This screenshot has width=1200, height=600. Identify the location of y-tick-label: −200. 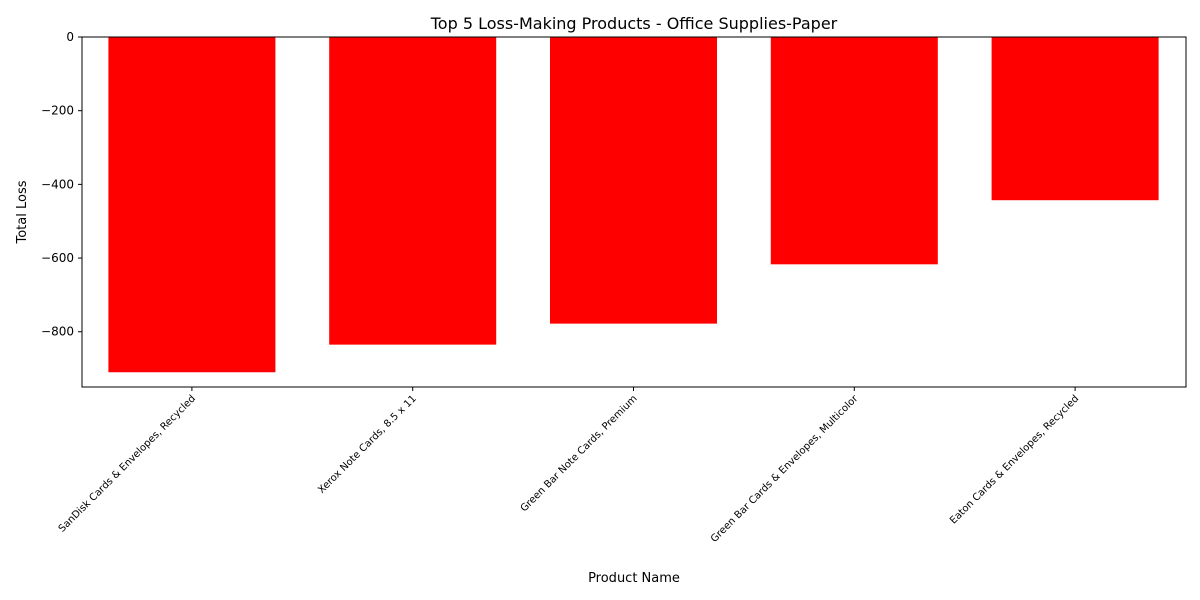
(57, 111).